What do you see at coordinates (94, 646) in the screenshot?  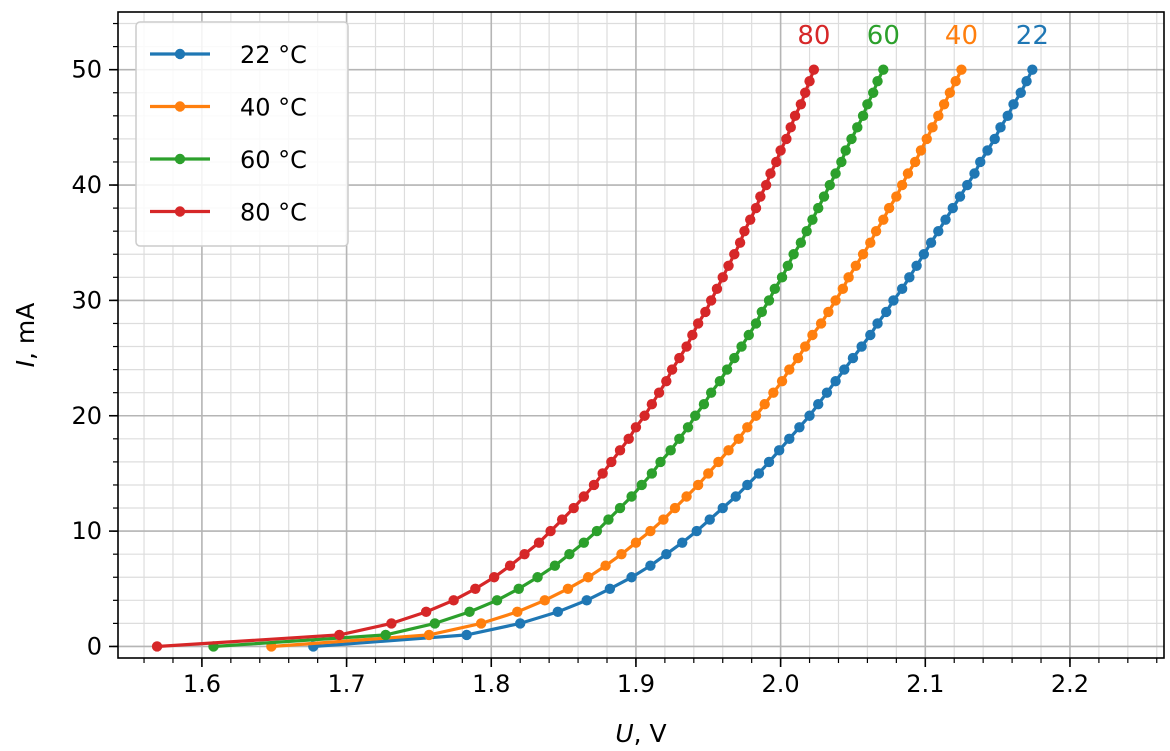 I see `y-tick-label: 0` at bounding box center [94, 646].